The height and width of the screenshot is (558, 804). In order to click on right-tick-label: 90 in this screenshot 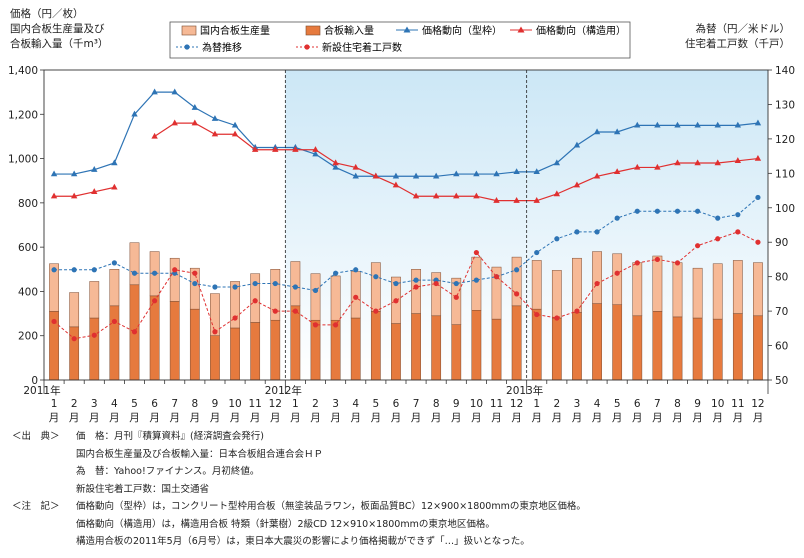, I will do `click(781, 243)`.